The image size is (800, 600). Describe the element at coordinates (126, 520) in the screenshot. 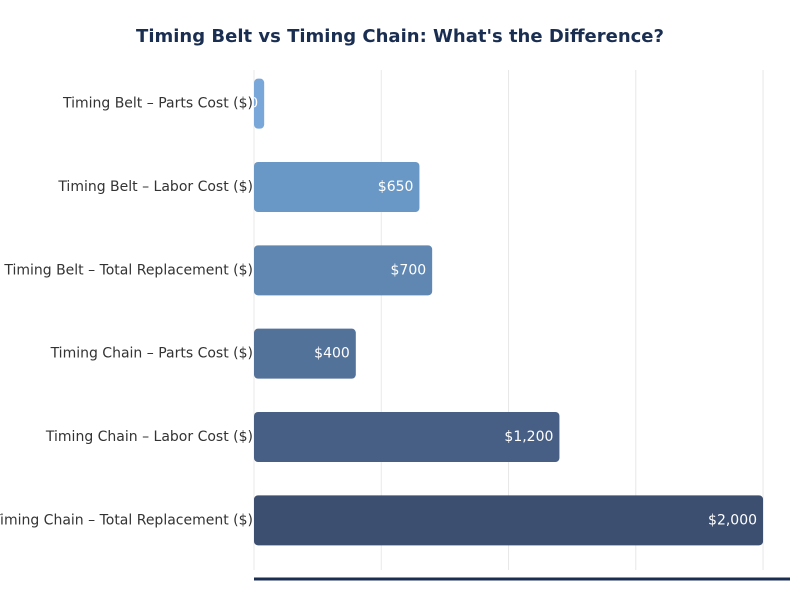

I see `y-tick-label: Timing Chain – Total Replacement ($)` at that location.